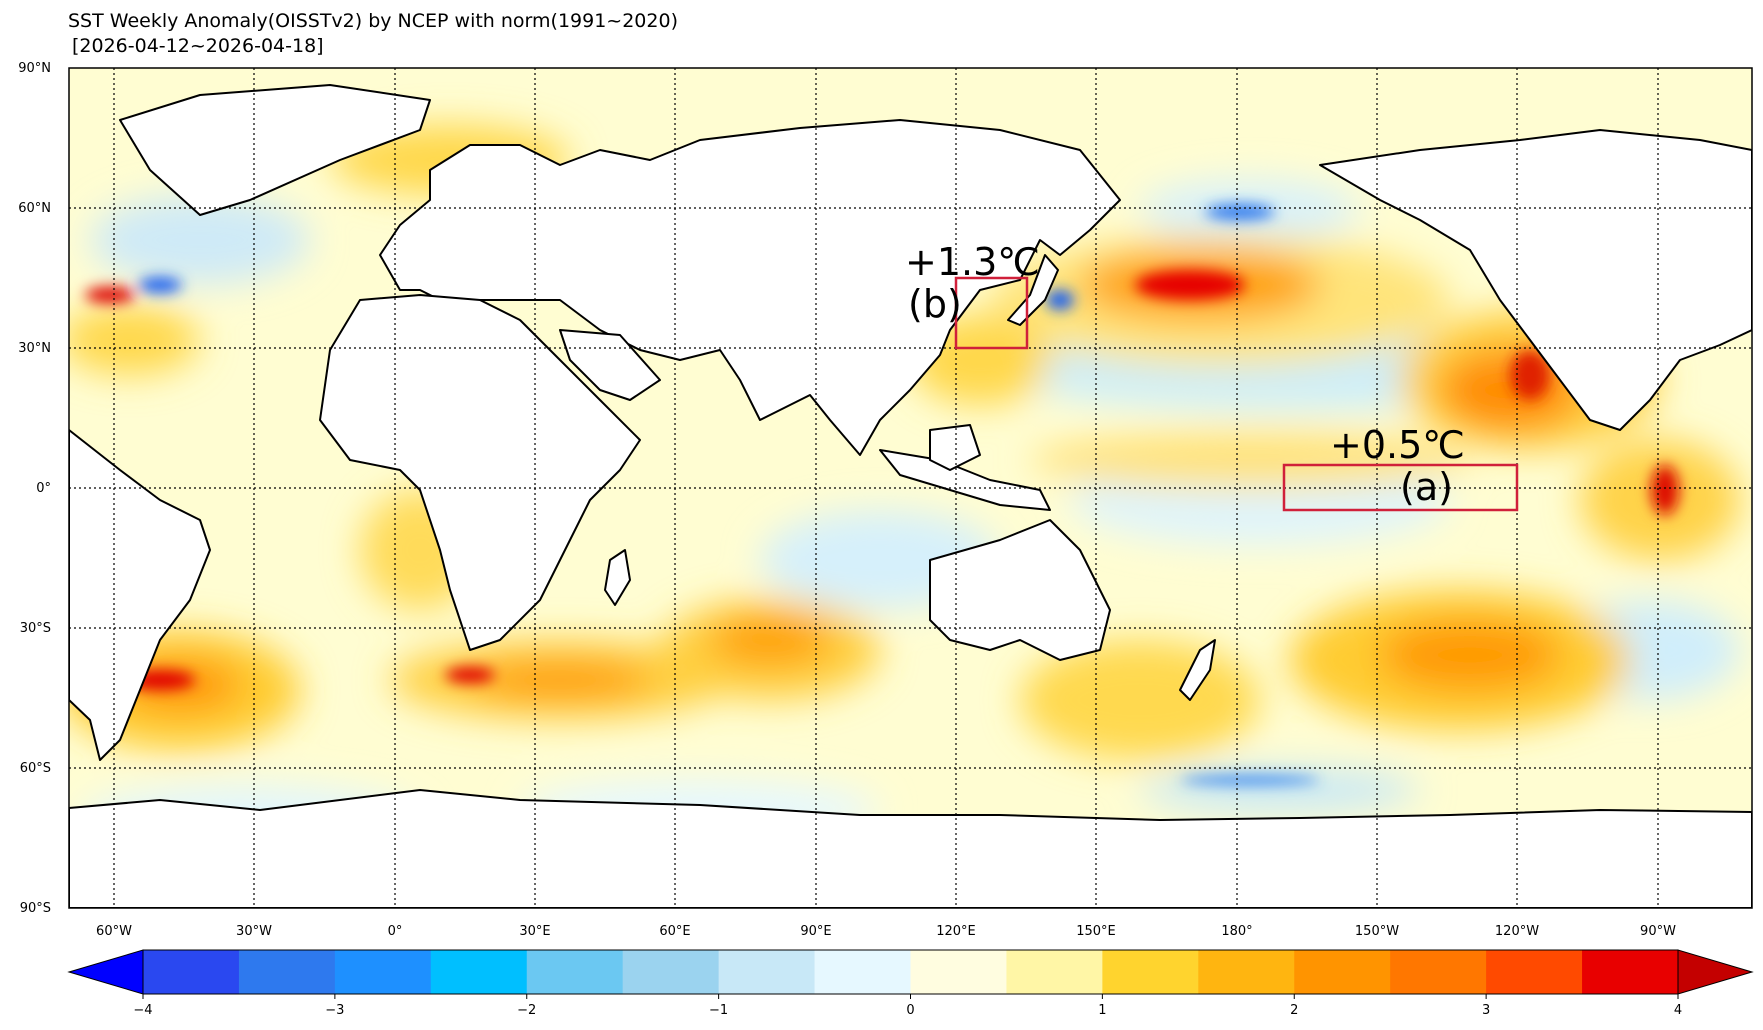 This screenshot has width=1763, height=1030. Describe the element at coordinates (34, 488) in the screenshot. I see `latitude-labels: 90°N 60°N 30°N 0° 30°S 60°S 90°S` at that location.